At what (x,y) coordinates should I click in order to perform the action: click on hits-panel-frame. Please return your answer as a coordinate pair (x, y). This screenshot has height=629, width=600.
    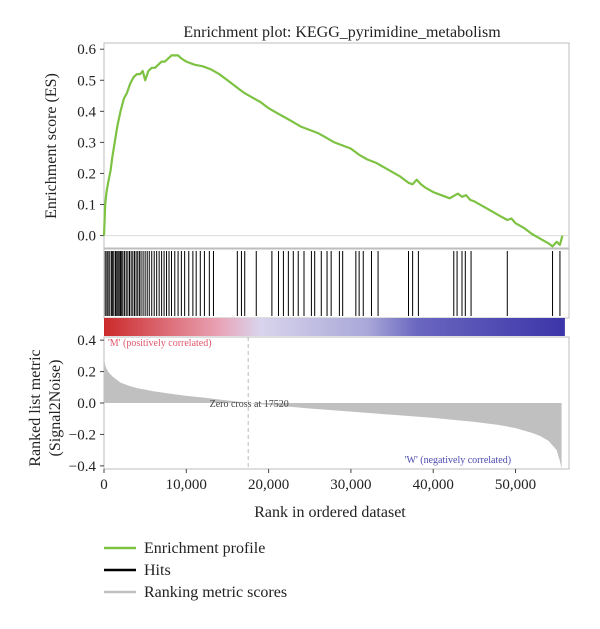
    Looking at the image, I should click on (336, 283).